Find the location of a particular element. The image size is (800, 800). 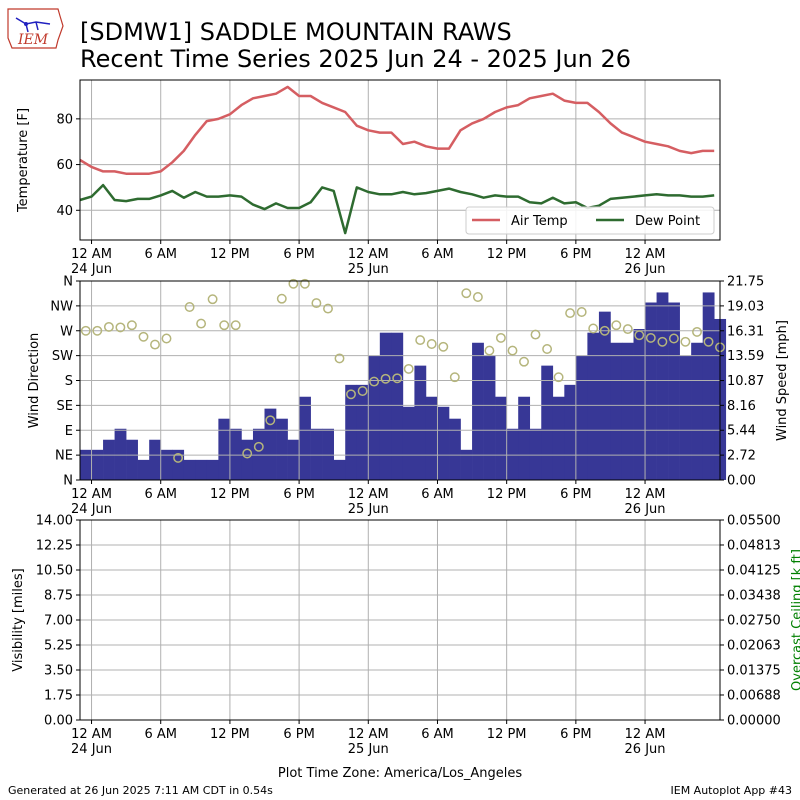

y-tick-label: 40 is located at coordinates (64, 211).